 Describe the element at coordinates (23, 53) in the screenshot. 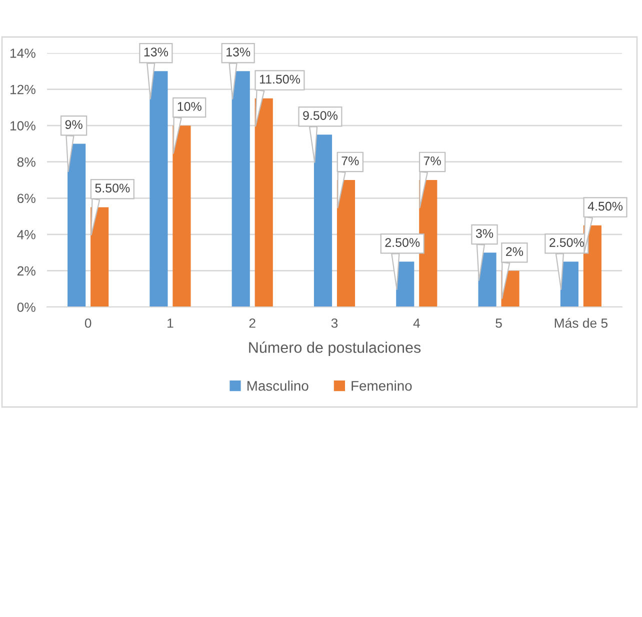

I see `y-tick-label: 14%` at that location.